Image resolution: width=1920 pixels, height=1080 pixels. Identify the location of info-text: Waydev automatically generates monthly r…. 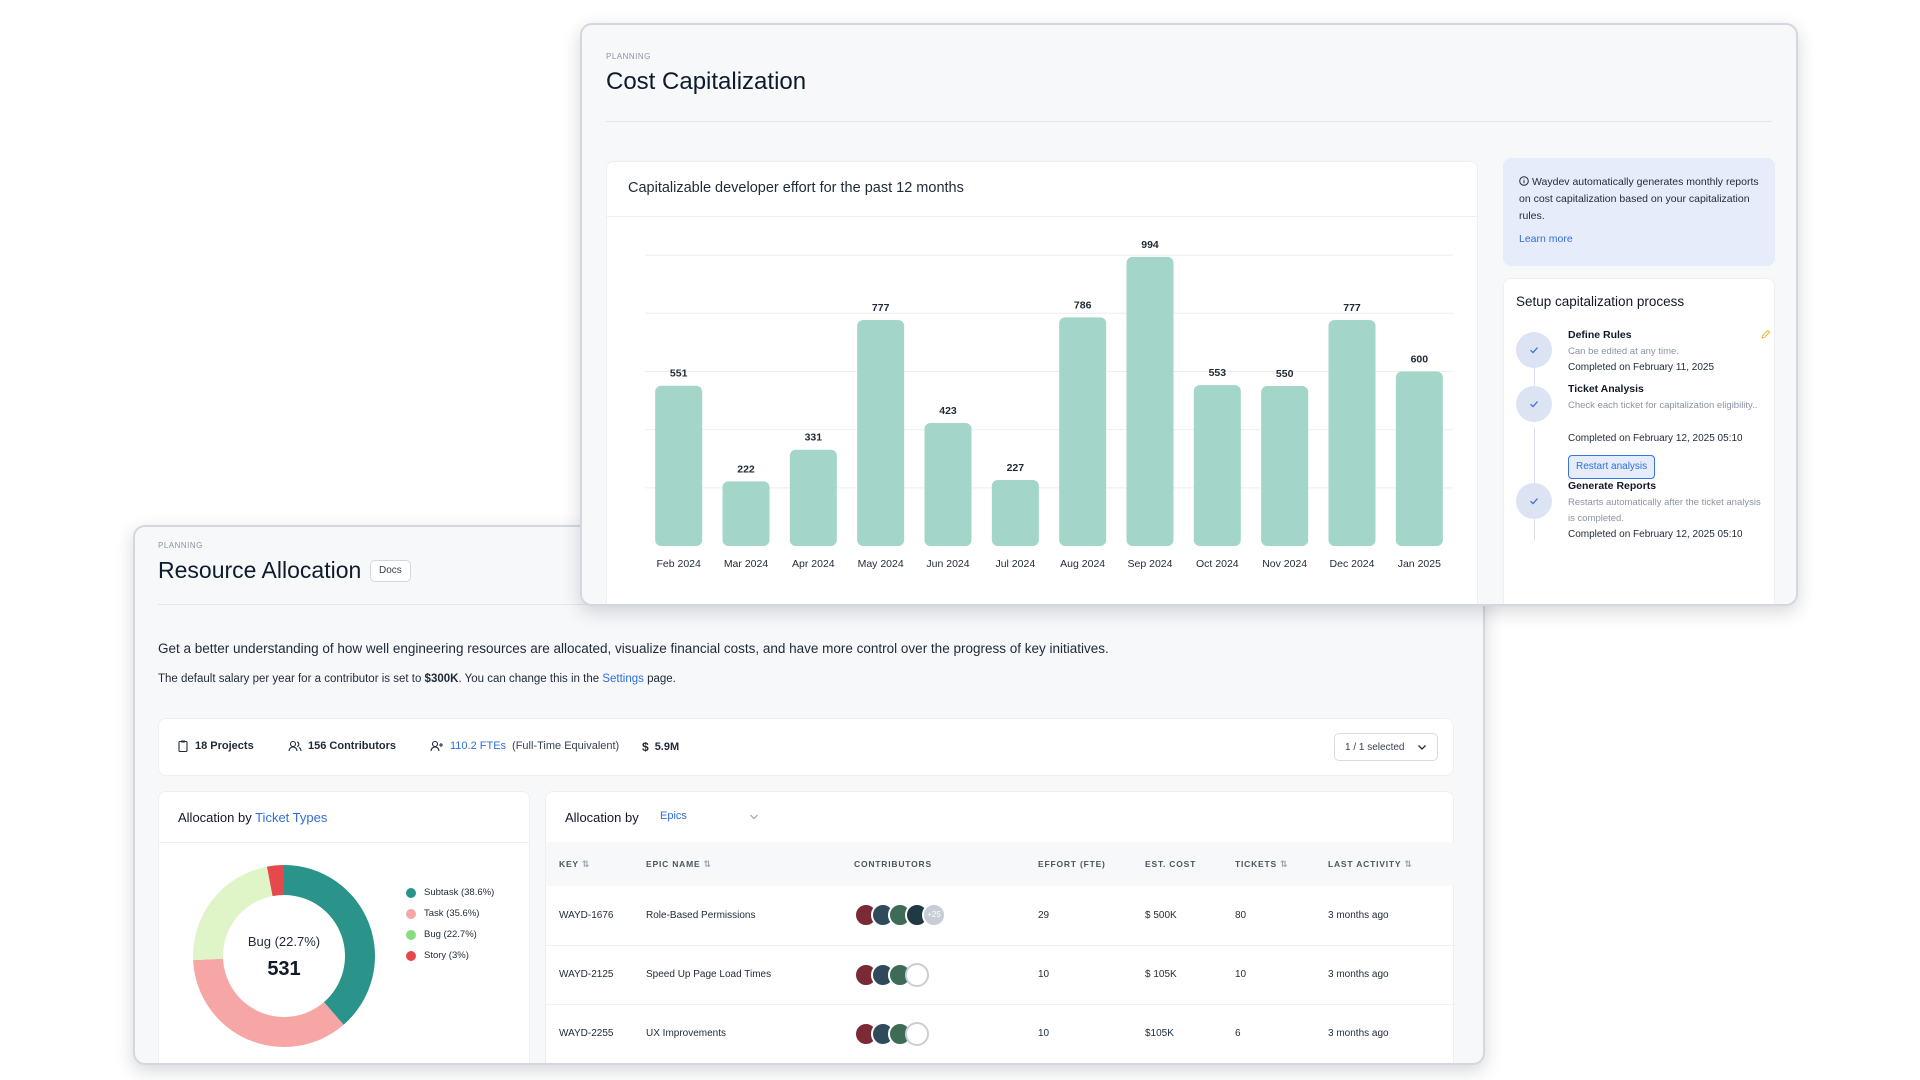
(1639, 199).